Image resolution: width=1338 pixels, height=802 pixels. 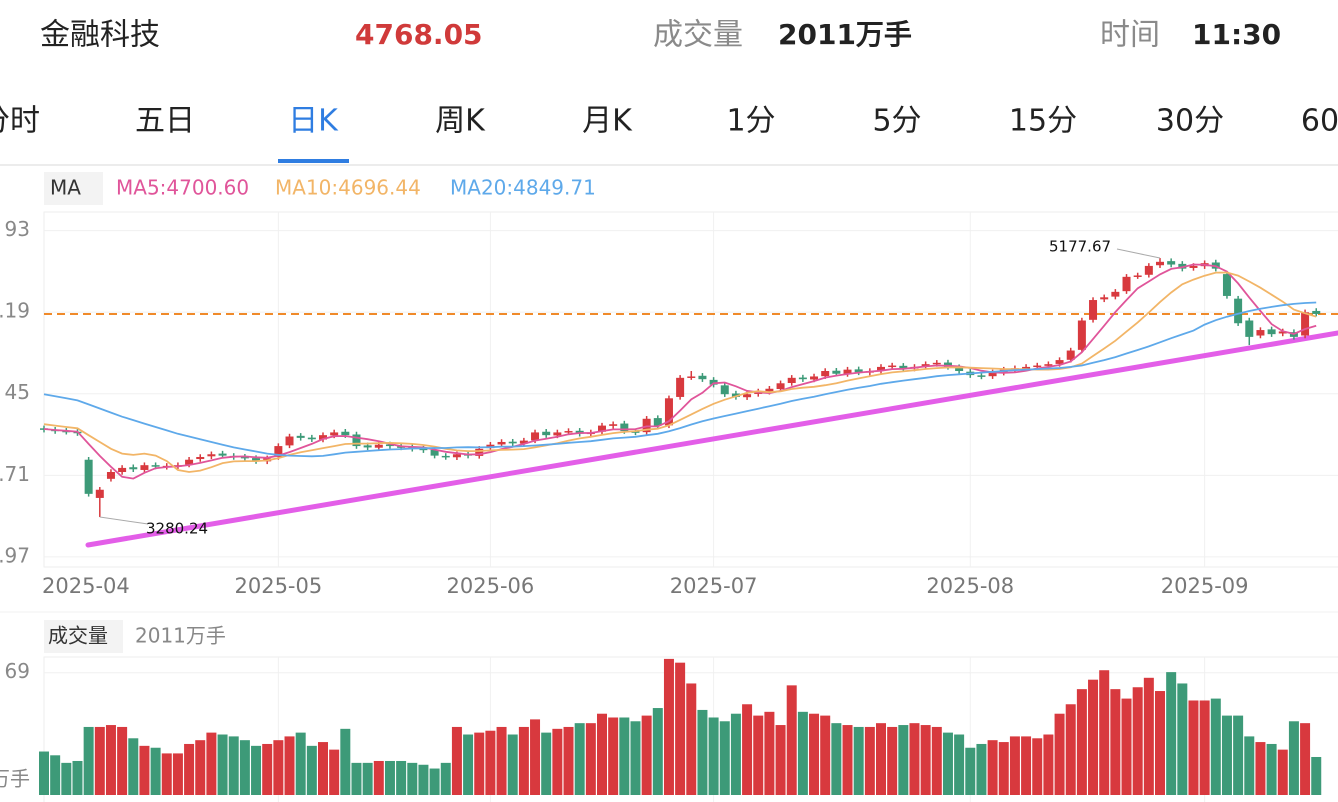 What do you see at coordinates (165, 121) in the screenshot?
I see `tab: 五日` at bounding box center [165, 121].